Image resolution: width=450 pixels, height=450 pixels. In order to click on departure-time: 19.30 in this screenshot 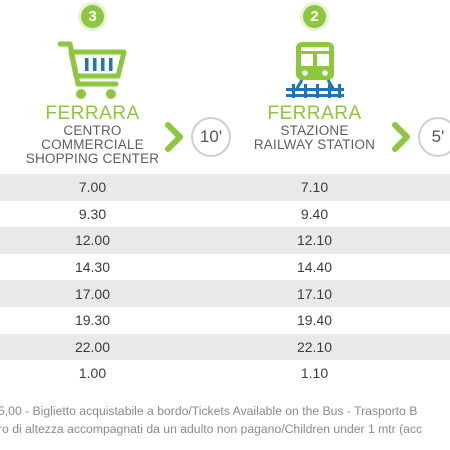, I will do `click(92, 320)`.